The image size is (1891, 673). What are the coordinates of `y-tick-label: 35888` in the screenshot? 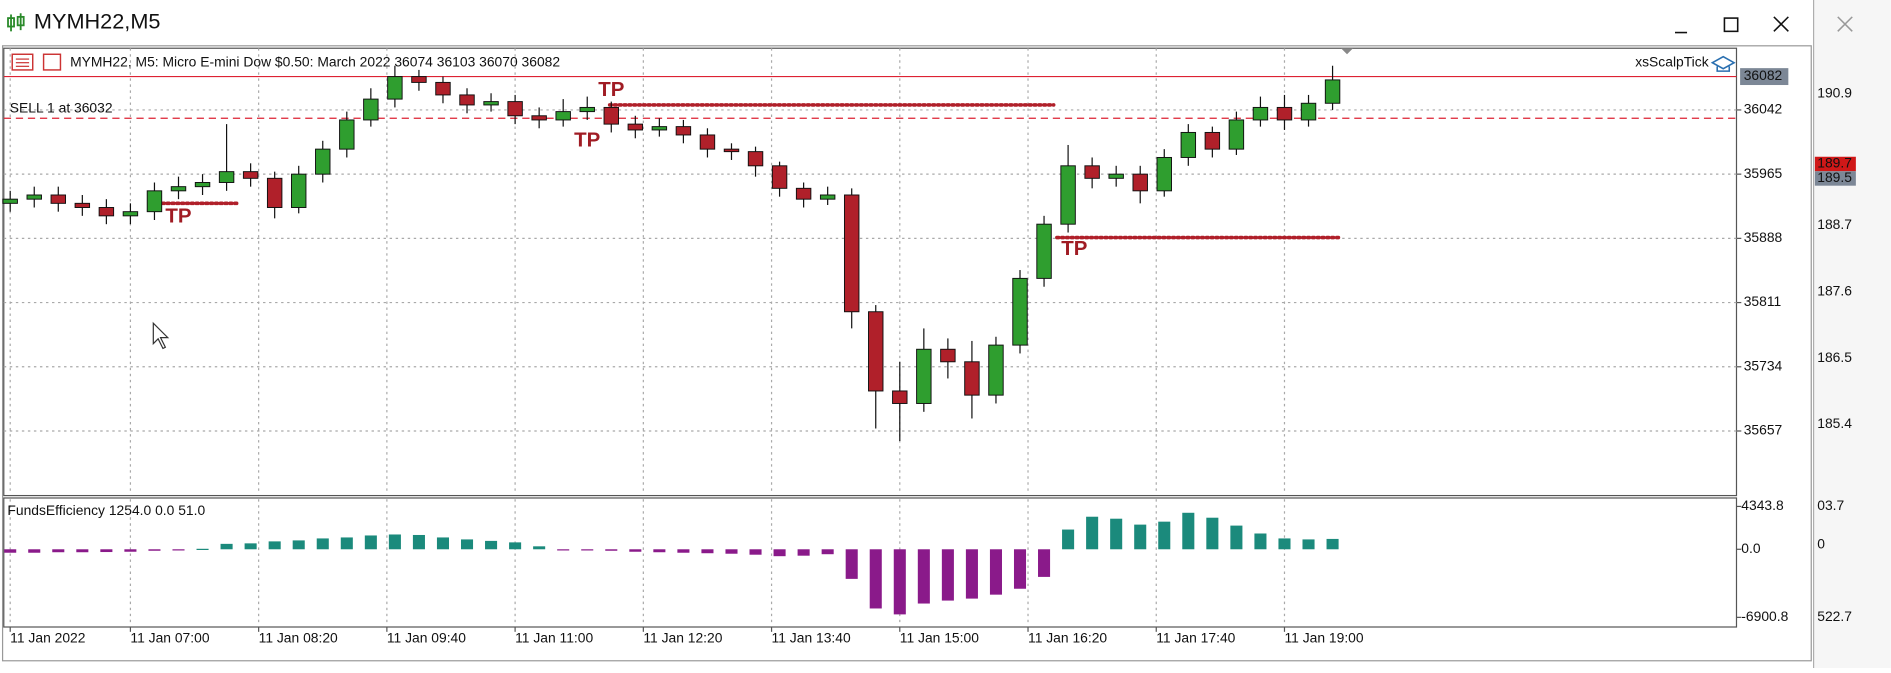 It's located at (1763, 237).